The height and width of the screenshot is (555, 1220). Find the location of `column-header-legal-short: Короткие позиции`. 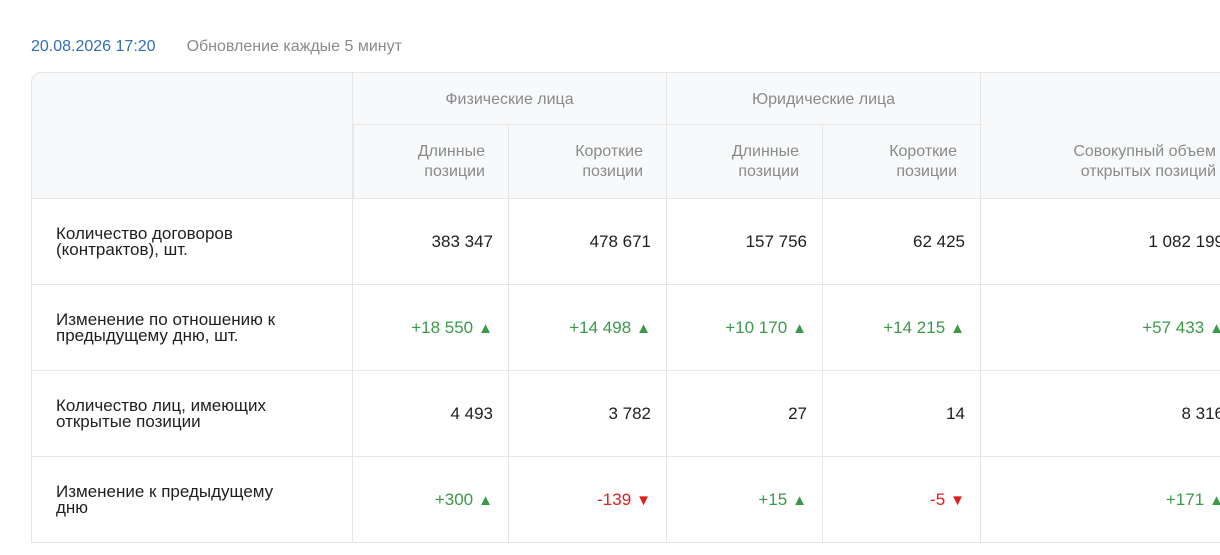

column-header-legal-short: Короткие позиции is located at coordinates (902, 162).